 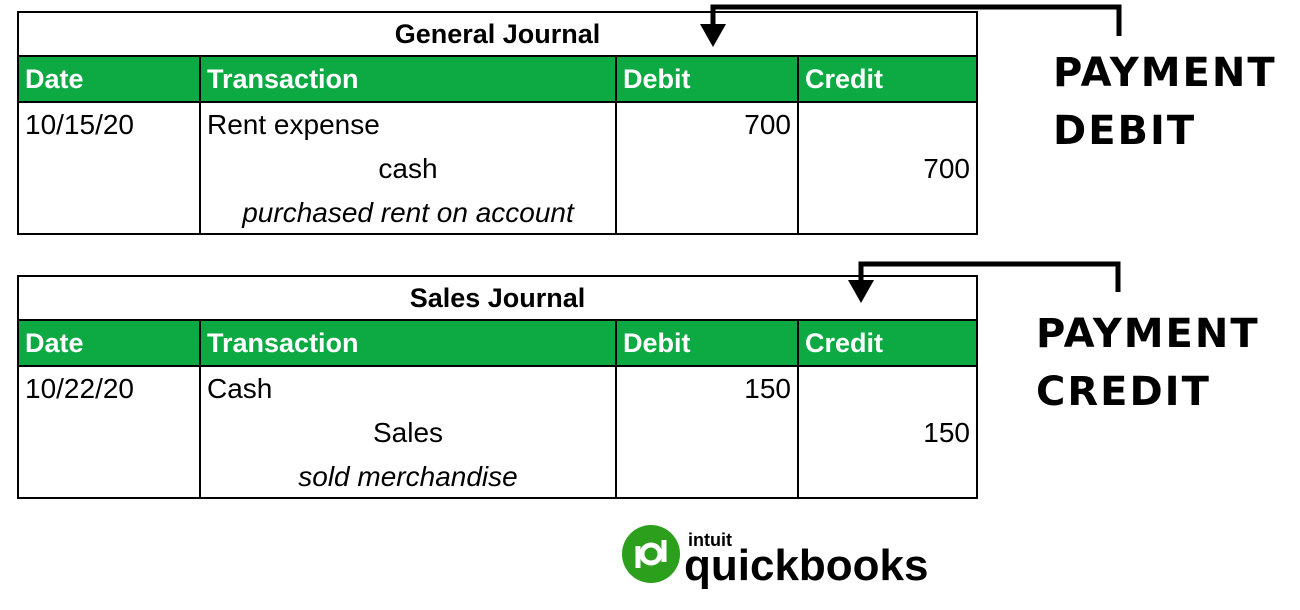 What do you see at coordinates (946, 432) in the screenshot?
I see `credit-amount: 150` at bounding box center [946, 432].